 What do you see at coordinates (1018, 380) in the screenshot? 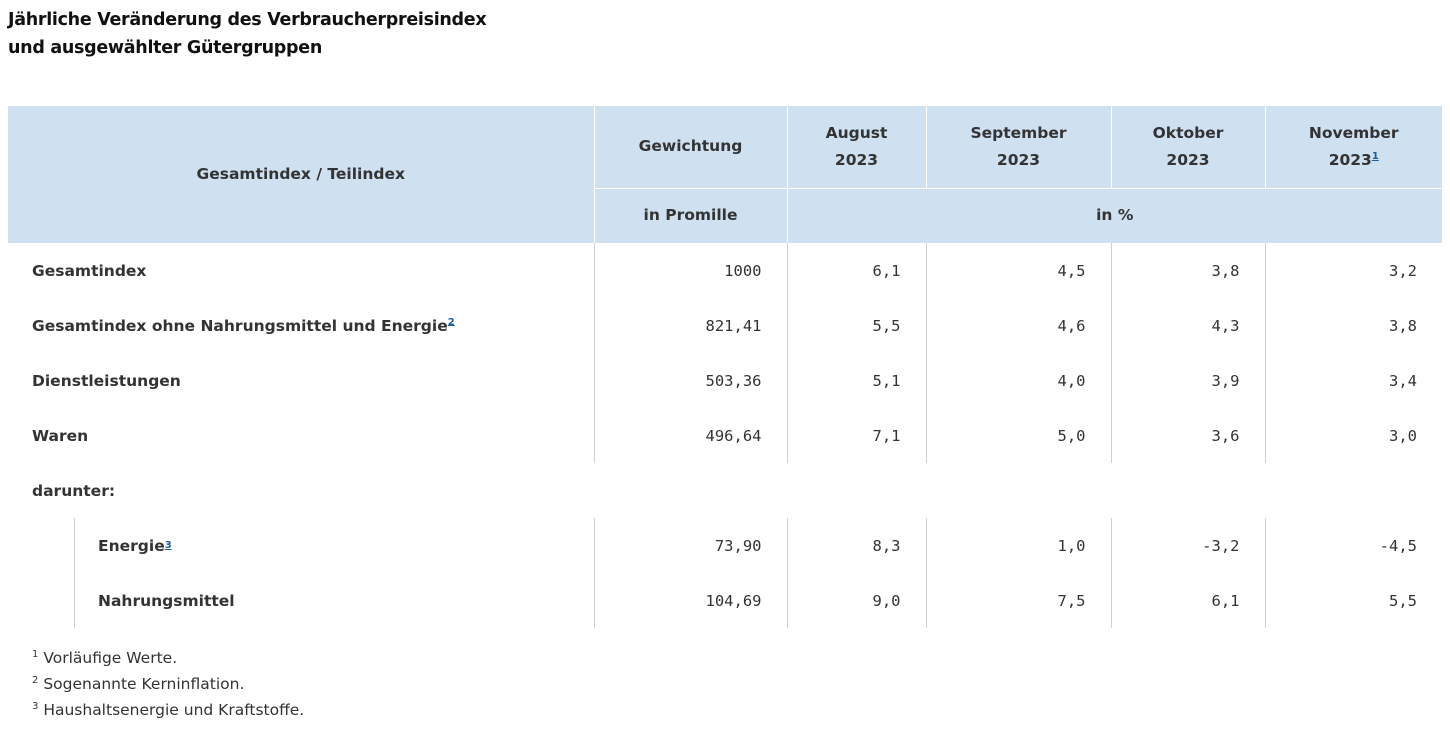
I see `value-cell: 4,0` at bounding box center [1018, 380].